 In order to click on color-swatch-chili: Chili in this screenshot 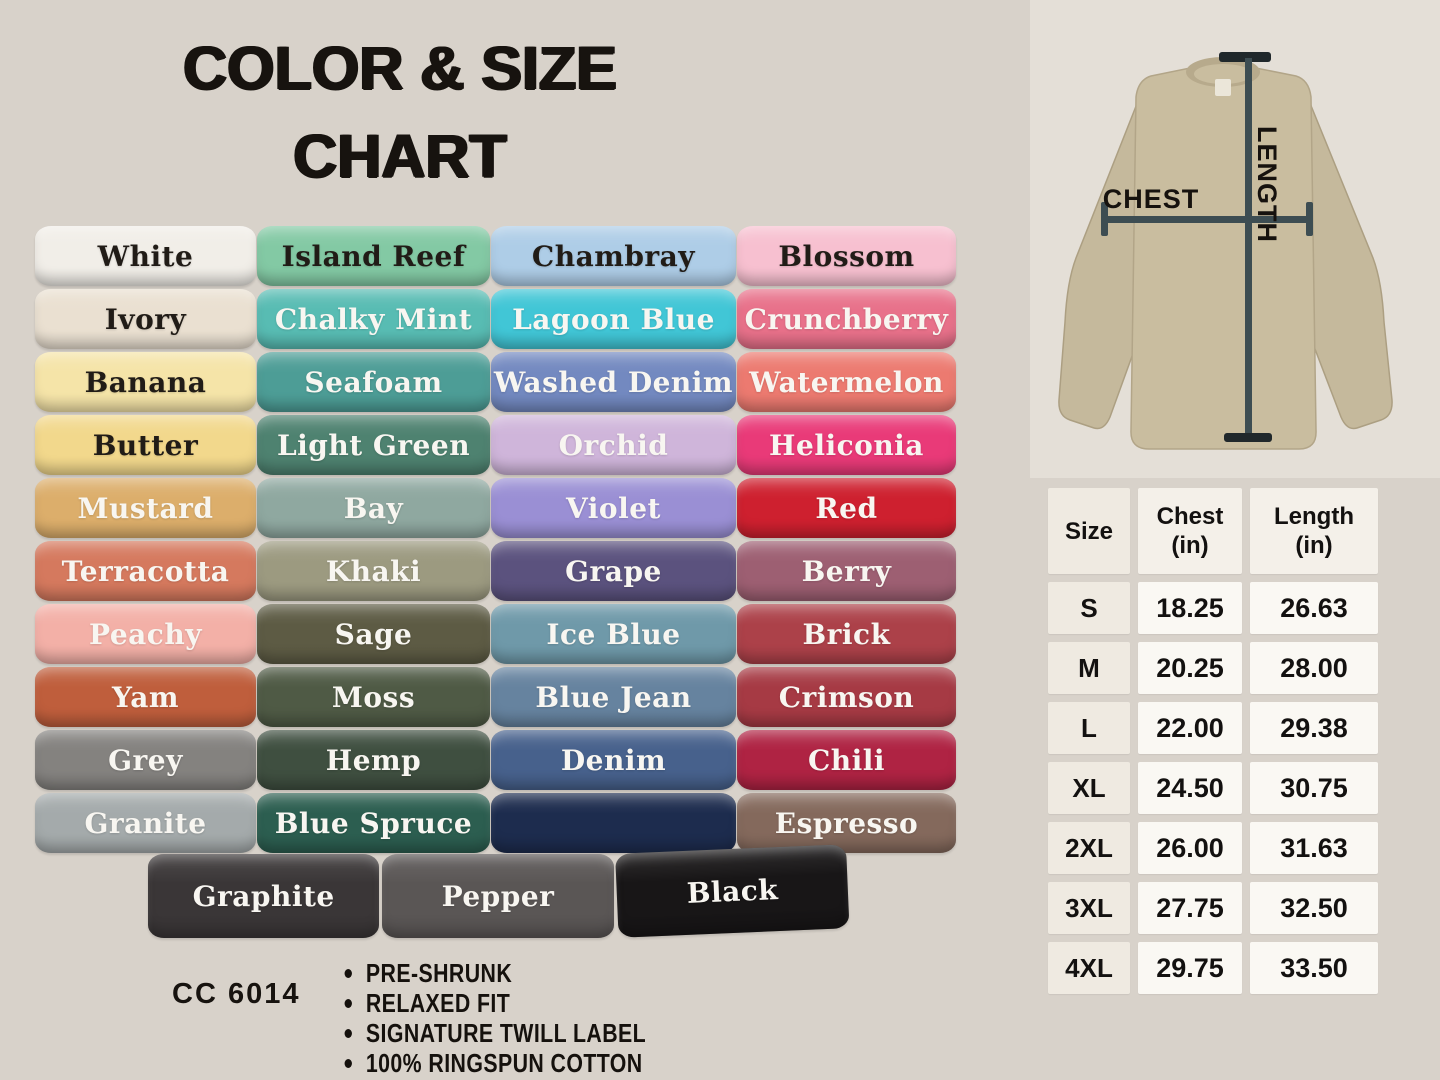, I will do `click(846, 760)`.